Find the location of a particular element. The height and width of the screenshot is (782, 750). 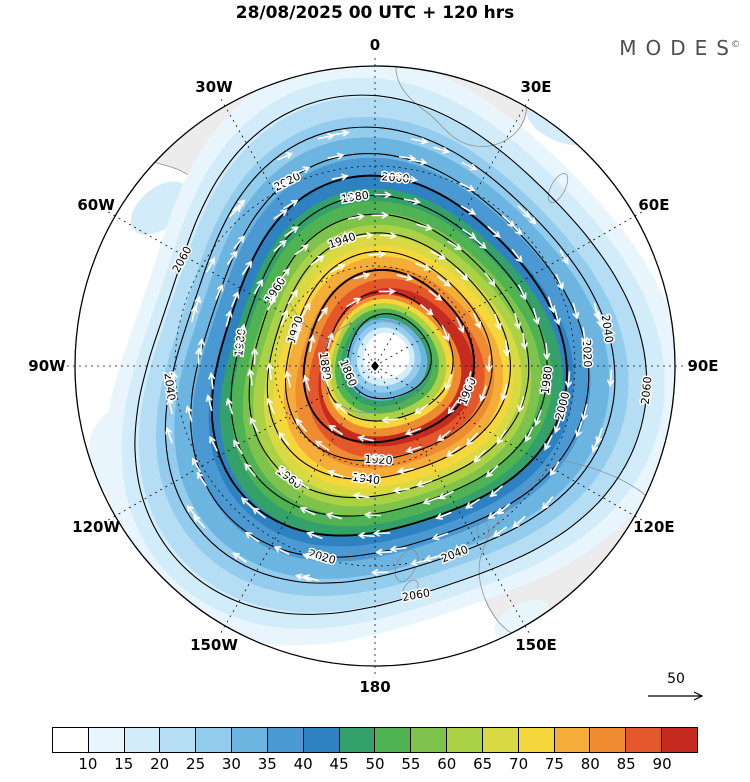

colorbar is located at coordinates (375, 740).